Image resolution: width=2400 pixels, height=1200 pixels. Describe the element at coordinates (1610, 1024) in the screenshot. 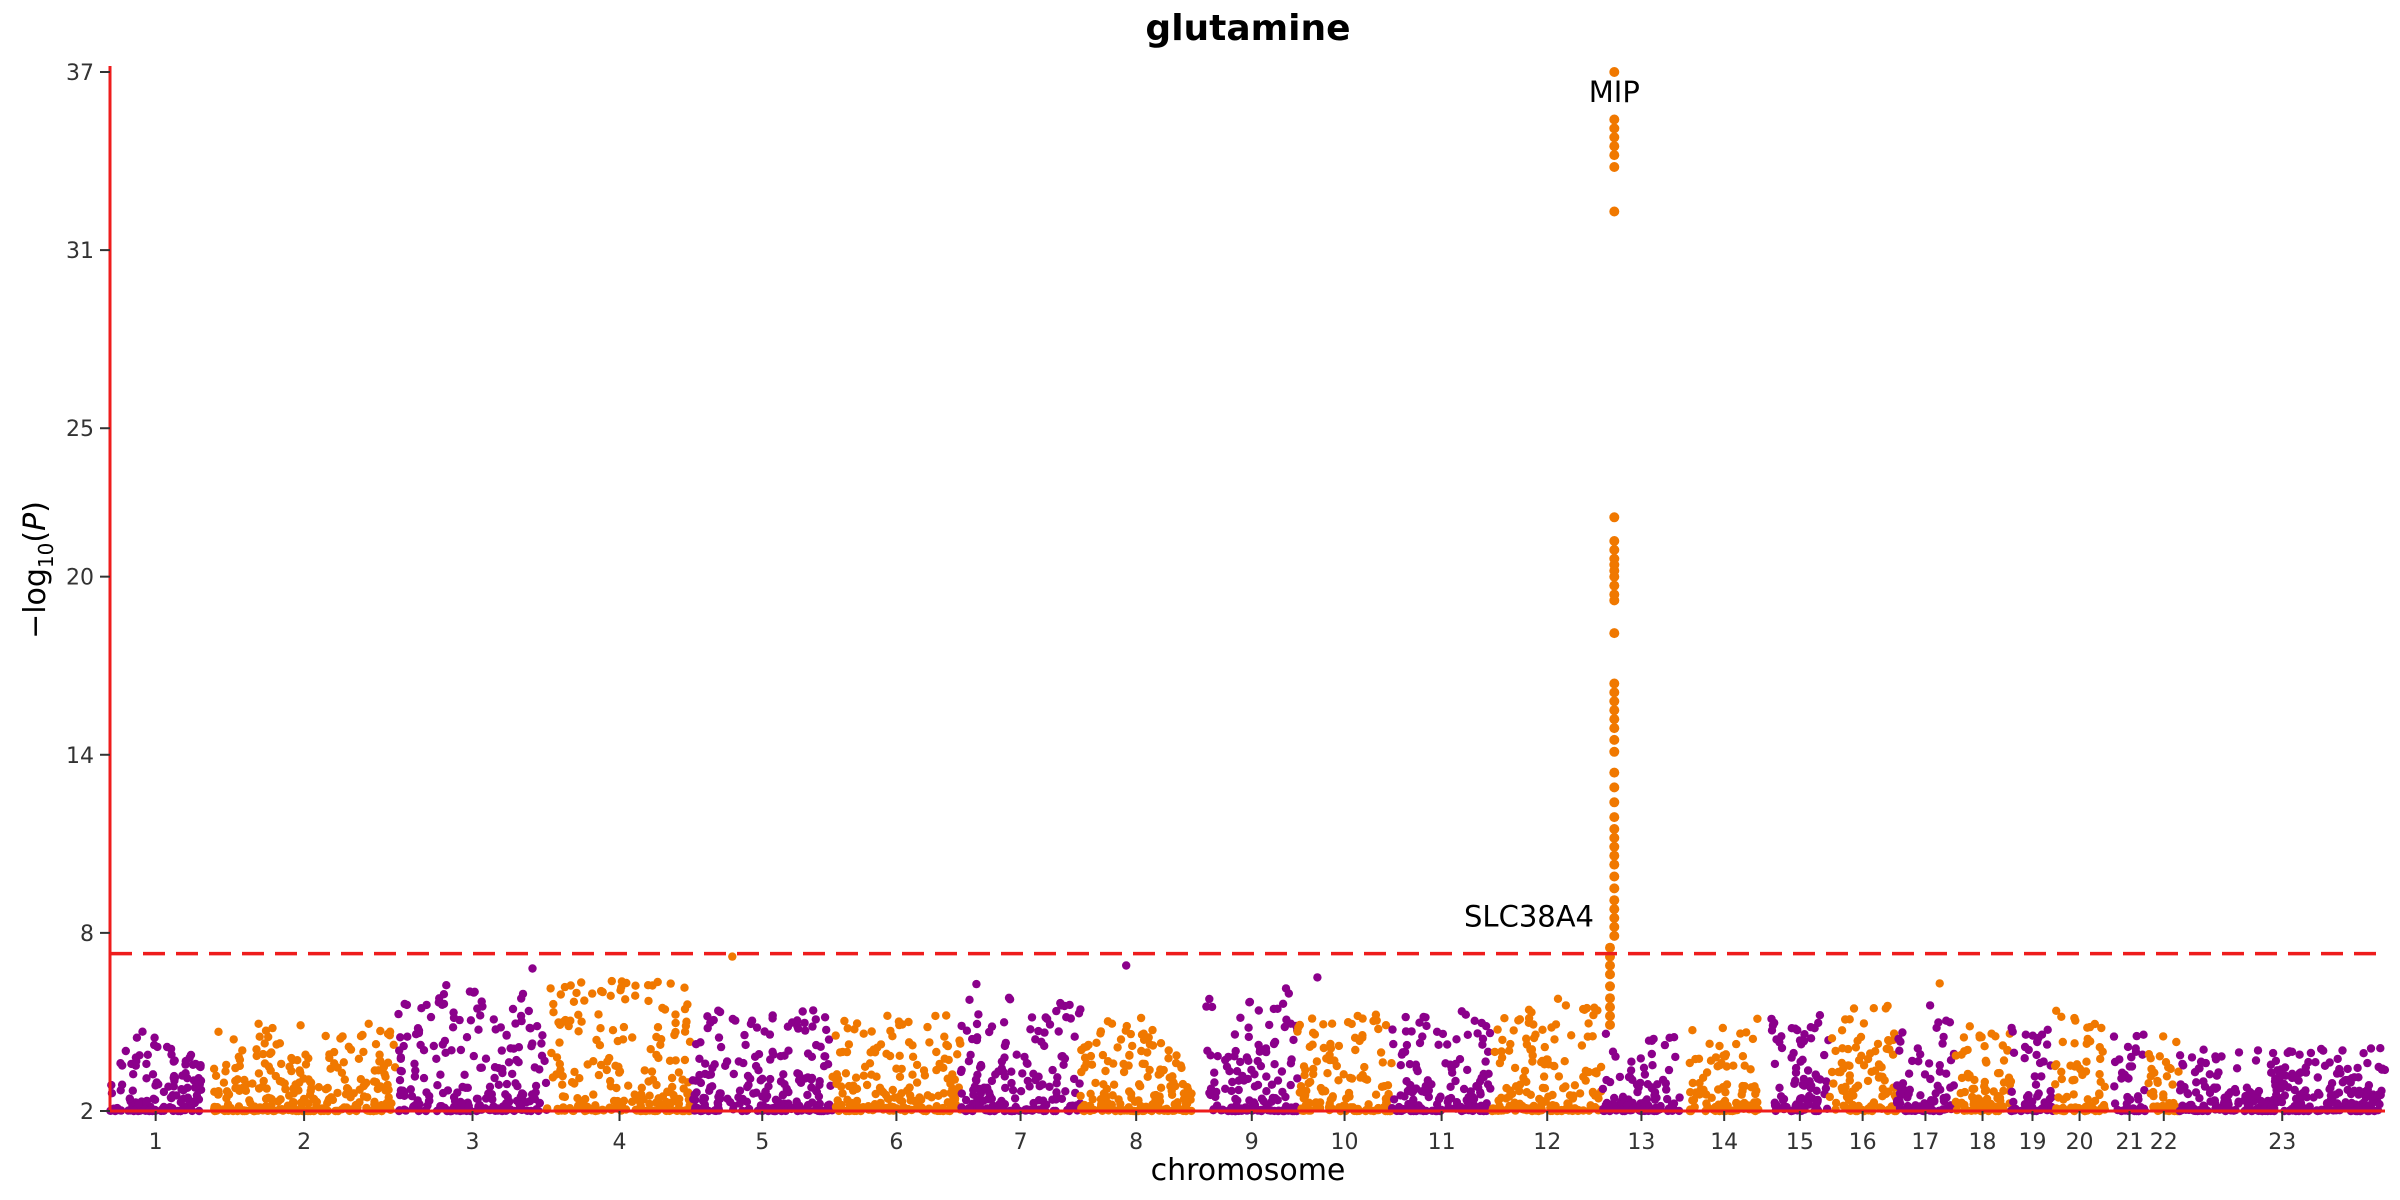

I see `lead-point-slc38a4` at that location.